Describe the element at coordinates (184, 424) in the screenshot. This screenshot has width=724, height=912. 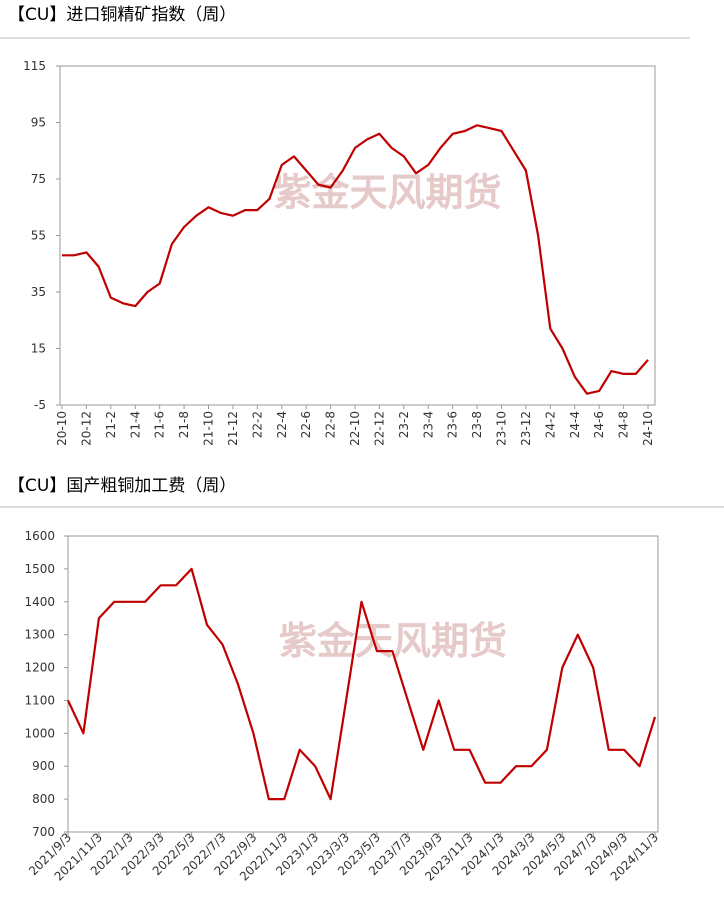
I see `x-tick-label: 21-8` at that location.